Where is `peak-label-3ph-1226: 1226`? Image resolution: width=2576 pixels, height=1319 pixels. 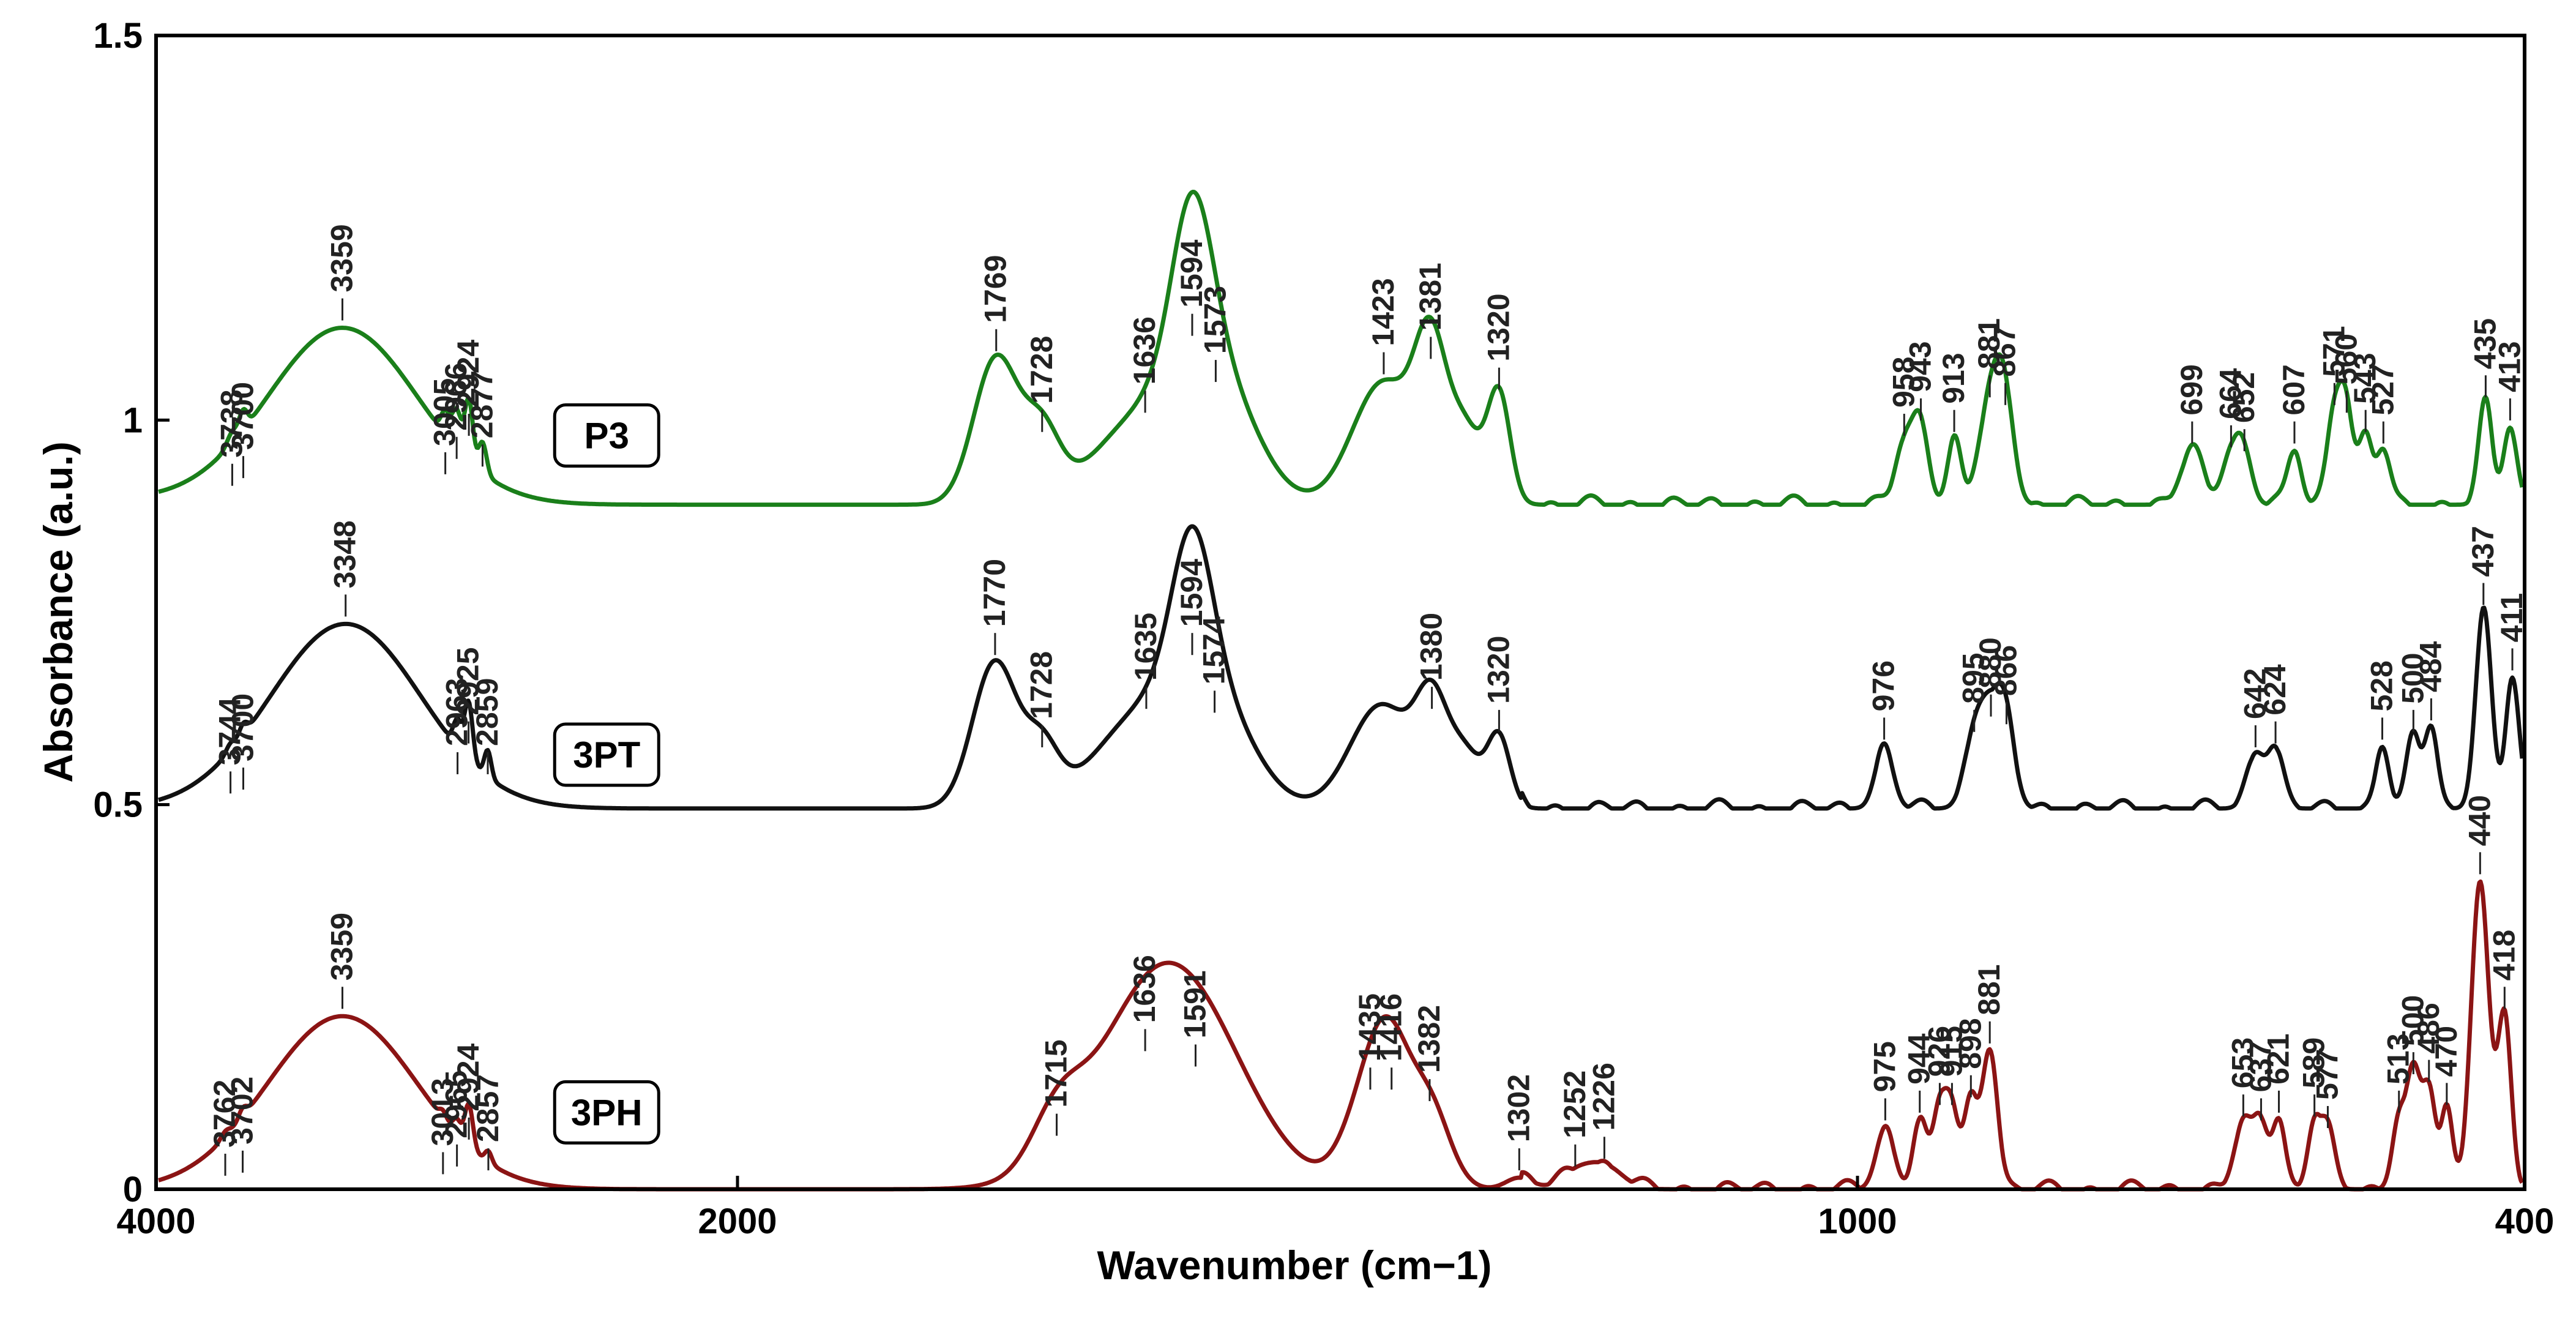 peak-label-3ph-1226: 1226 is located at coordinates (1603, 1096).